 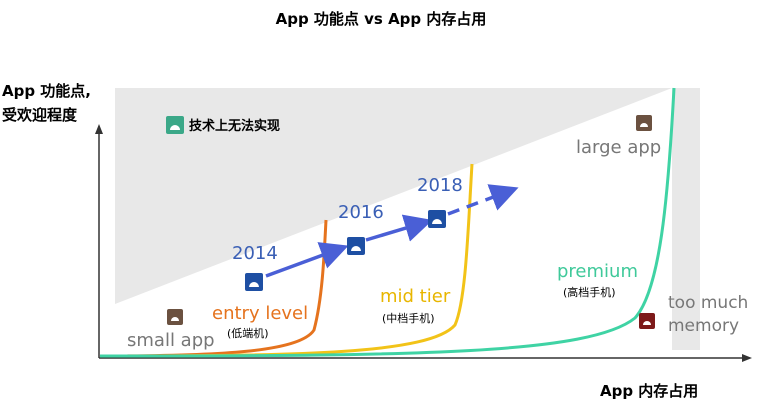 I want to click on app-2016-icon, so click(x=356, y=246).